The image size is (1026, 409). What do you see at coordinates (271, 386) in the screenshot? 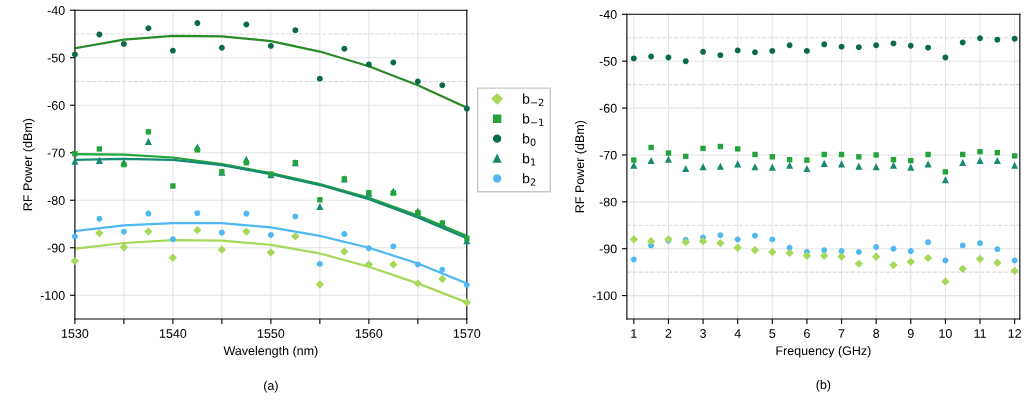
I see `text: (a)` at bounding box center [271, 386].